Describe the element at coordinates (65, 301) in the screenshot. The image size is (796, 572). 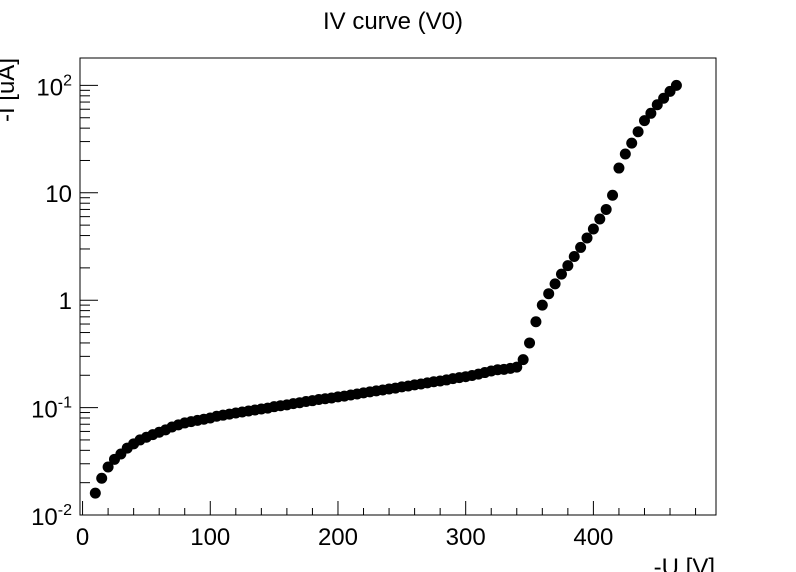
I see `y-tick-label: 1` at that location.